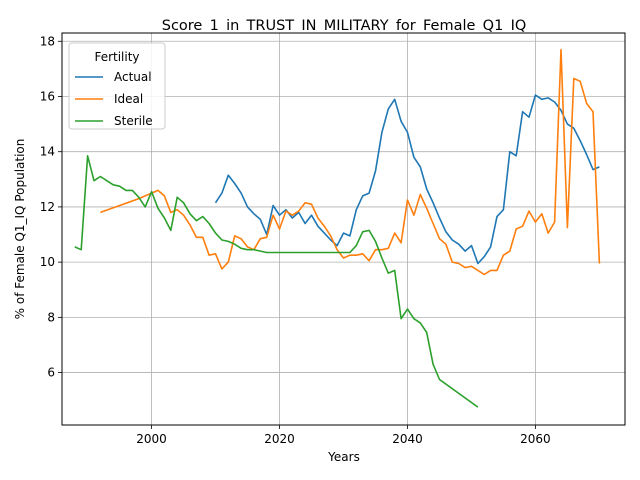 The height and width of the screenshot is (480, 640). Describe the element at coordinates (20, 229) in the screenshot. I see `y-axis-label: % of Female Q1_IQ Population` at that location.